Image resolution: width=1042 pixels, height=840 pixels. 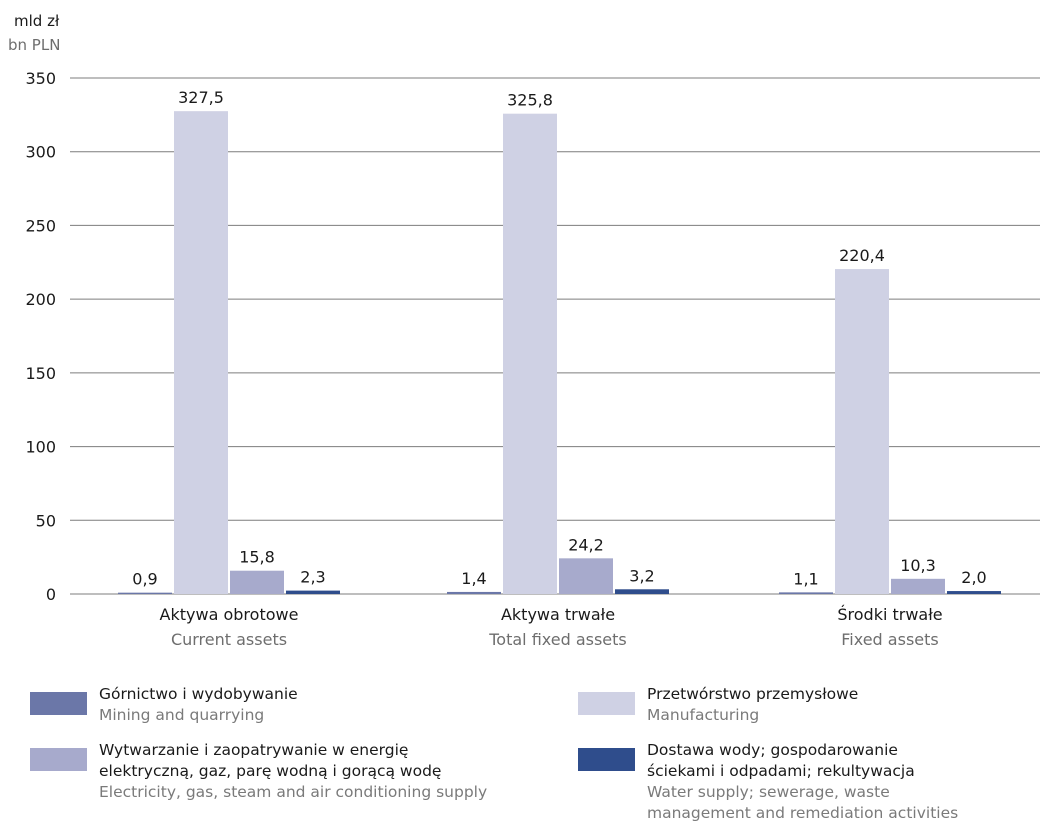 What do you see at coordinates (40, 447) in the screenshot?
I see `y-tick-label: 100` at bounding box center [40, 447].